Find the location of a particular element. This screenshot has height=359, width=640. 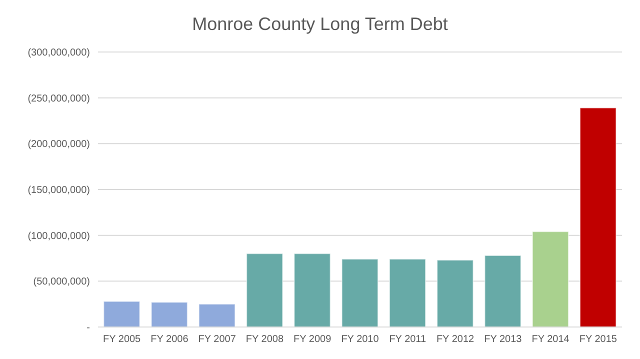

x-tick-label: FY 2009 is located at coordinates (313, 340).